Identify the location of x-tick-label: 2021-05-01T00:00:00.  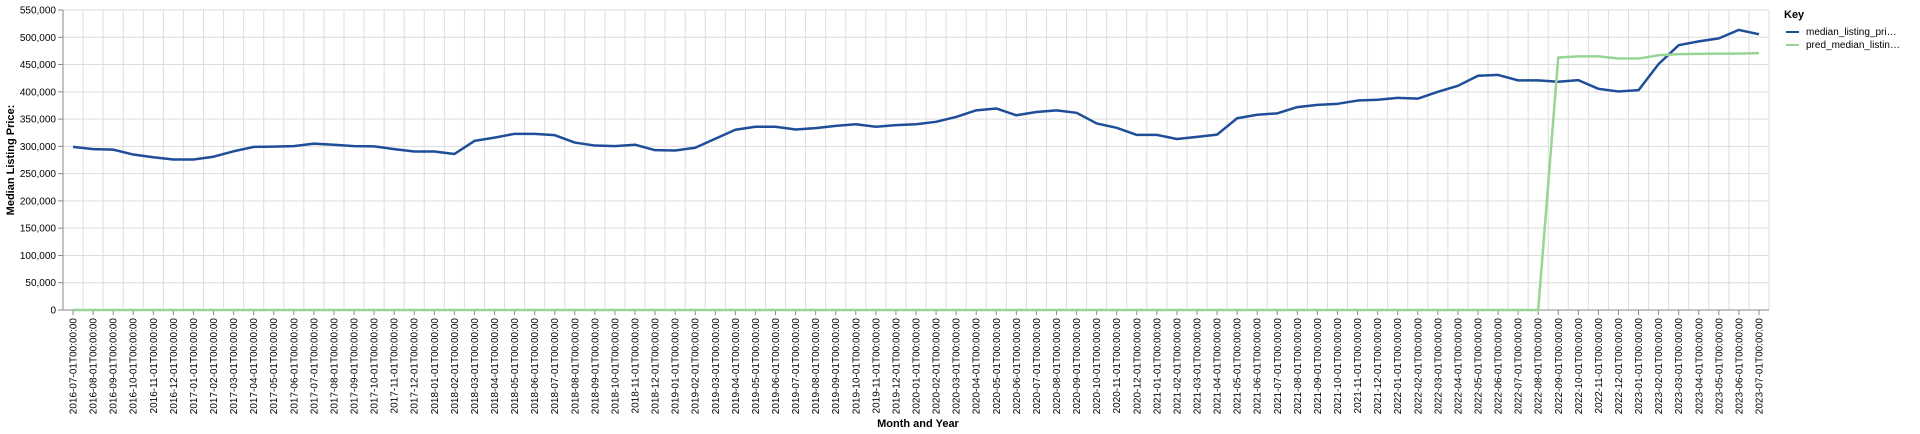
(1238, 366).